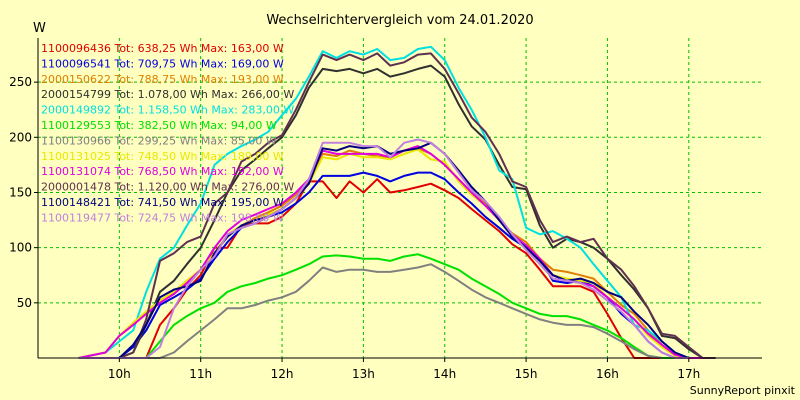  I want to click on y-tick-label-1: 100, so click(20, 248).